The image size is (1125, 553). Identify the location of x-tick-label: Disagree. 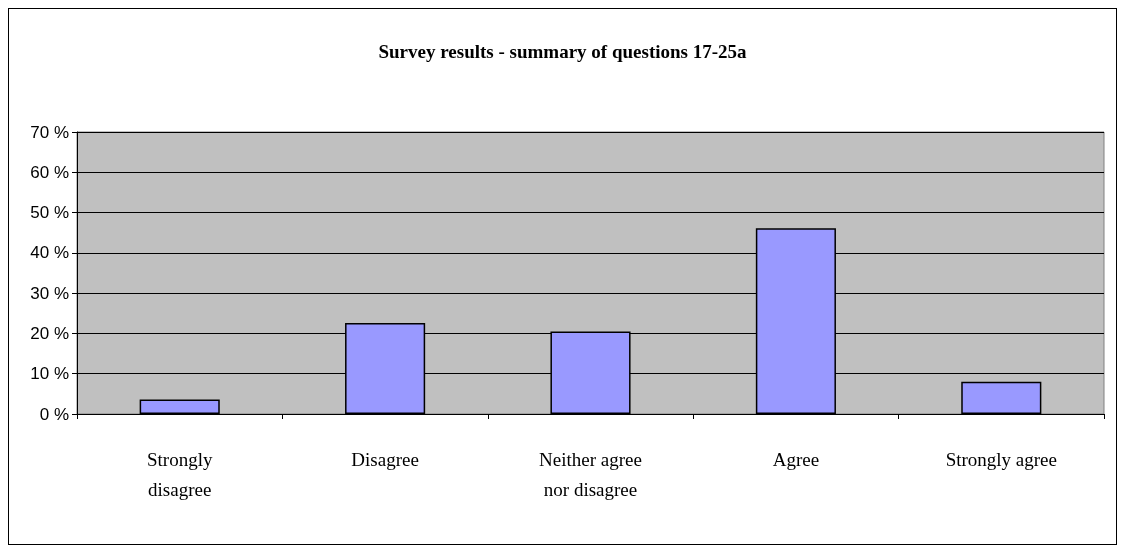
(385, 459).